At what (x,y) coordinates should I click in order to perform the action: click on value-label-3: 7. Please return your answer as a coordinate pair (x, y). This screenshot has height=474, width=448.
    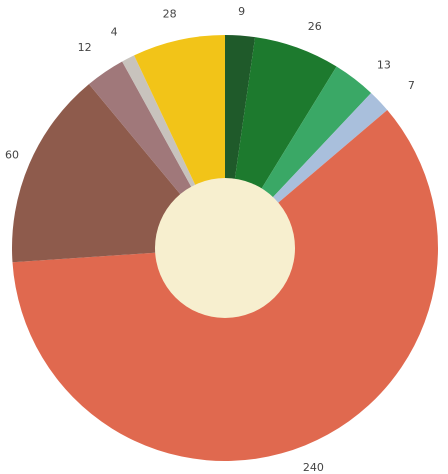
    Looking at the image, I should click on (411, 85).